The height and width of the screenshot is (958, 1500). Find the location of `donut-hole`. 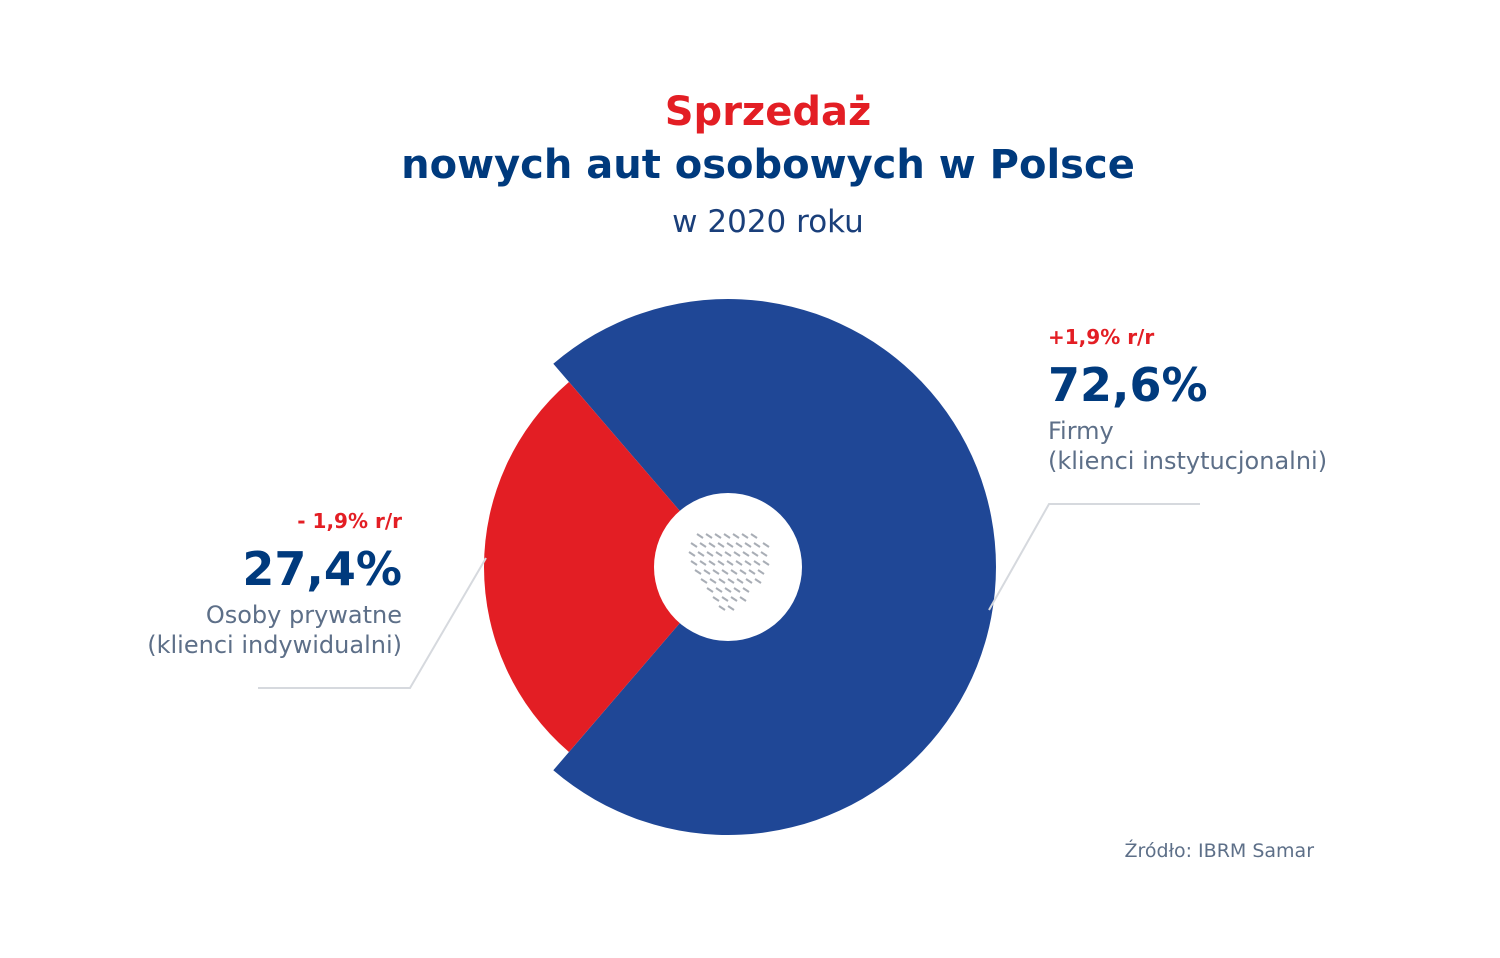

donut-hole is located at coordinates (728, 567).